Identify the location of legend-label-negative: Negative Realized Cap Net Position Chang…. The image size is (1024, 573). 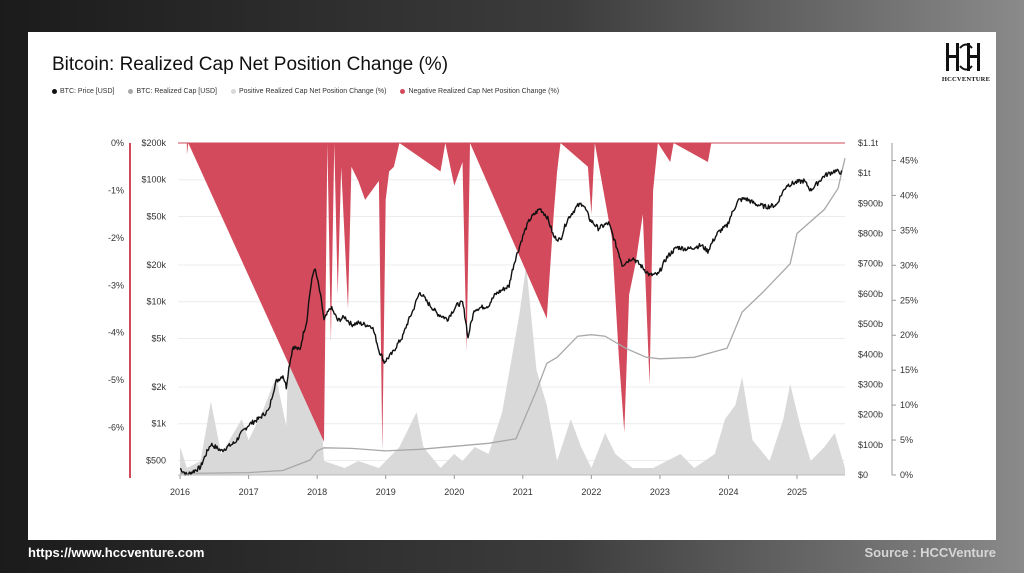
(484, 91).